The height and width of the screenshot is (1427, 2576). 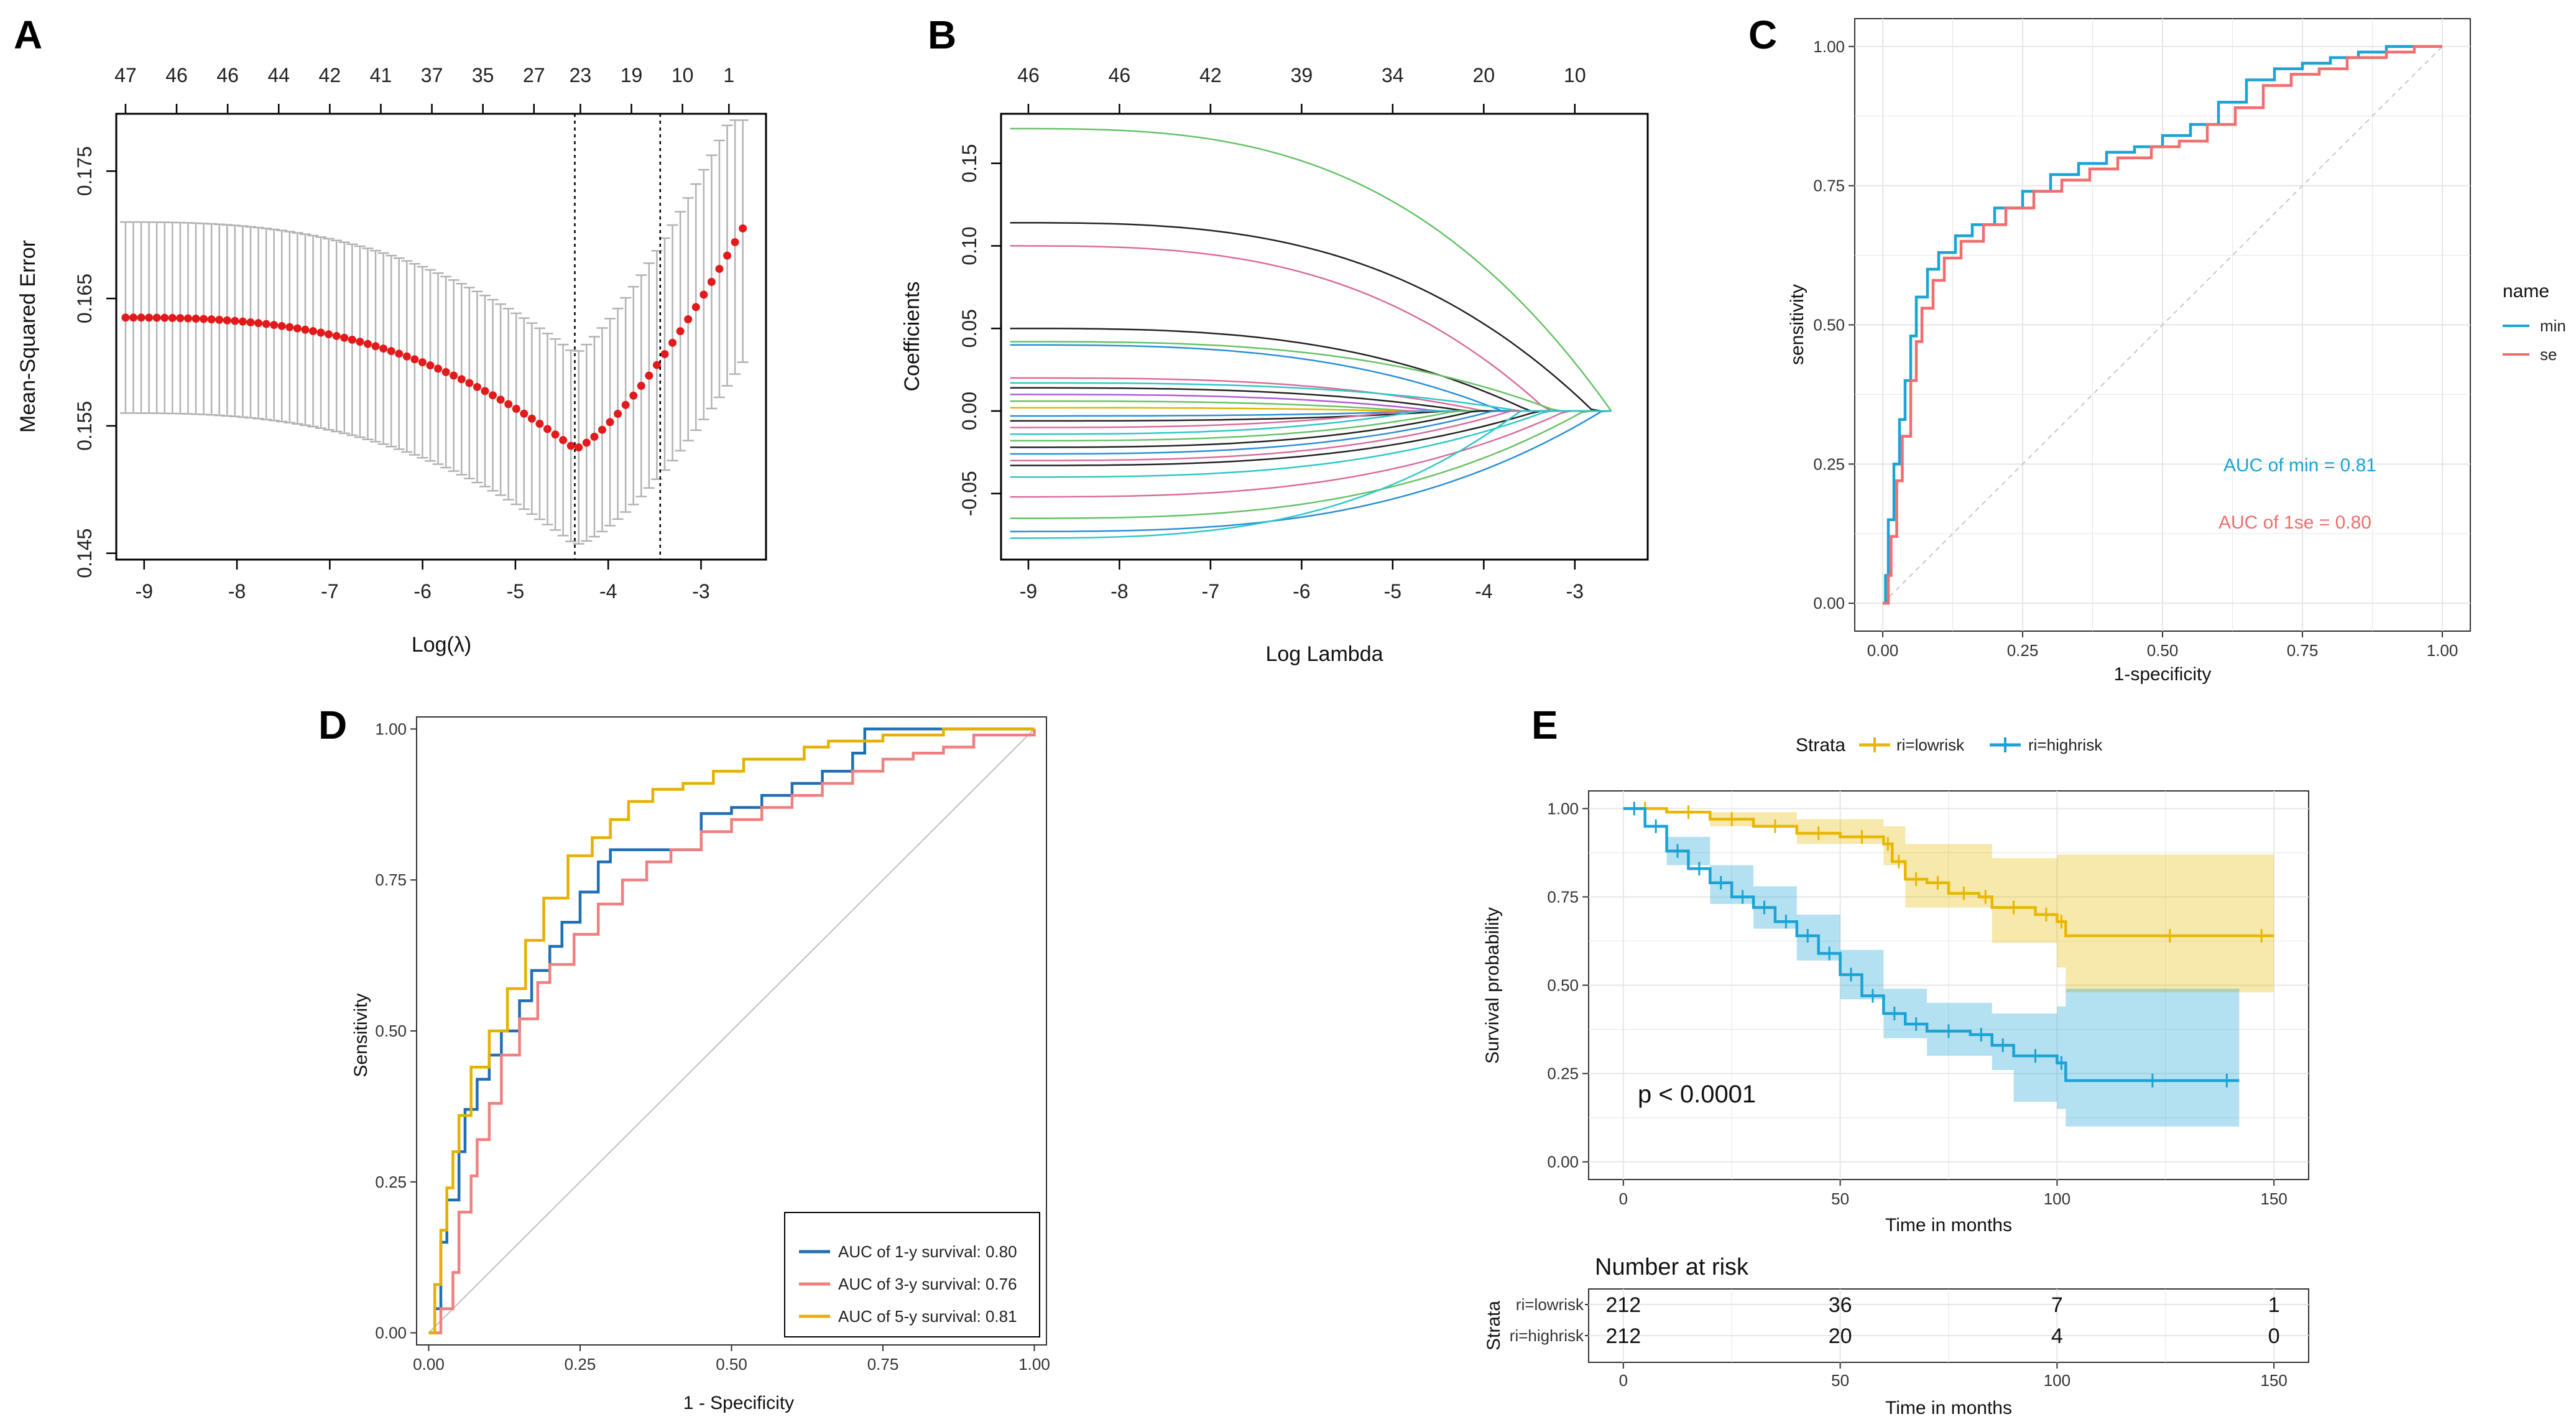 I want to click on diagonal-line, so click(x=731, y=1031).